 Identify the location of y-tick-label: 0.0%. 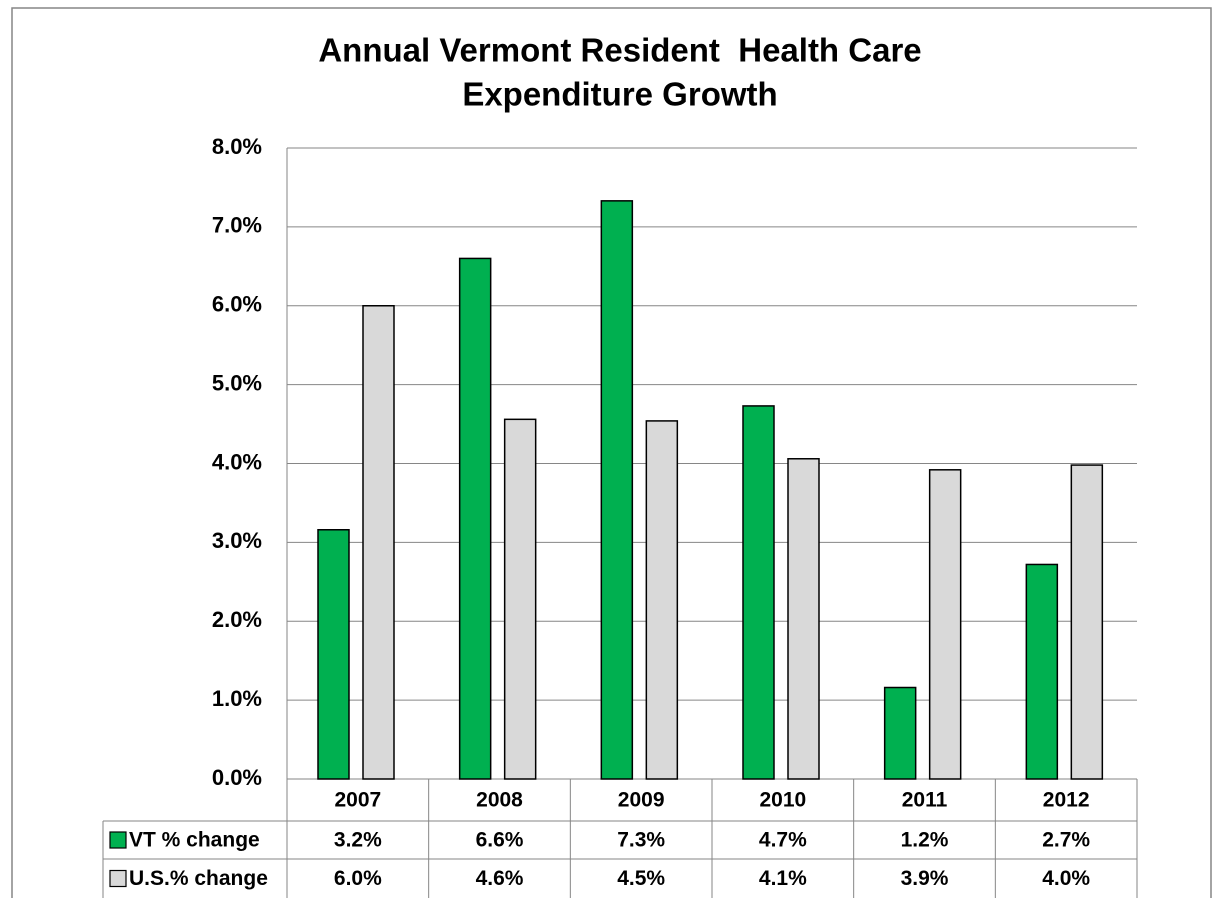
(237, 777).